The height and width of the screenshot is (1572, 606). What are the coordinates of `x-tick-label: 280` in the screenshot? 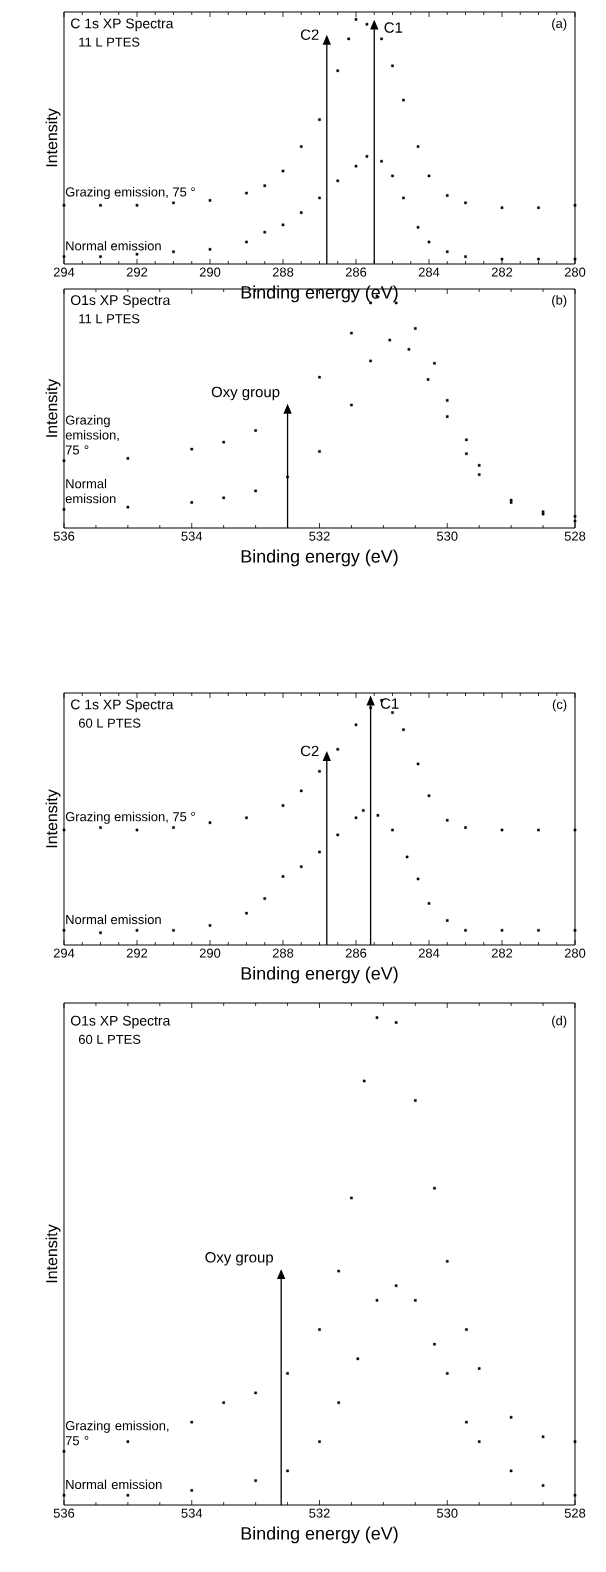 It's located at (575, 272).